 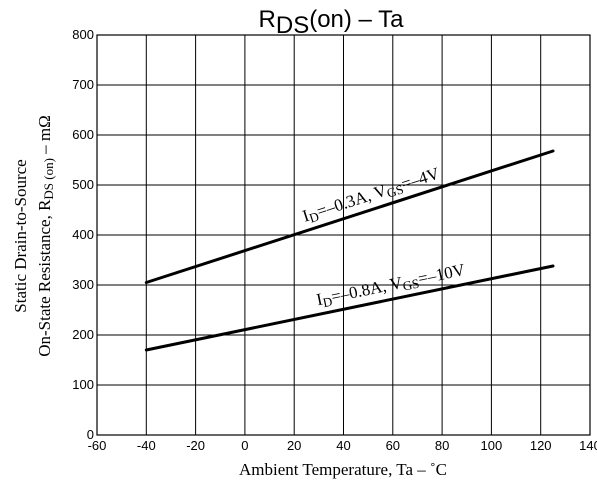 What do you see at coordinates (83, 184) in the screenshot?
I see `y-tick-label: 500` at bounding box center [83, 184].